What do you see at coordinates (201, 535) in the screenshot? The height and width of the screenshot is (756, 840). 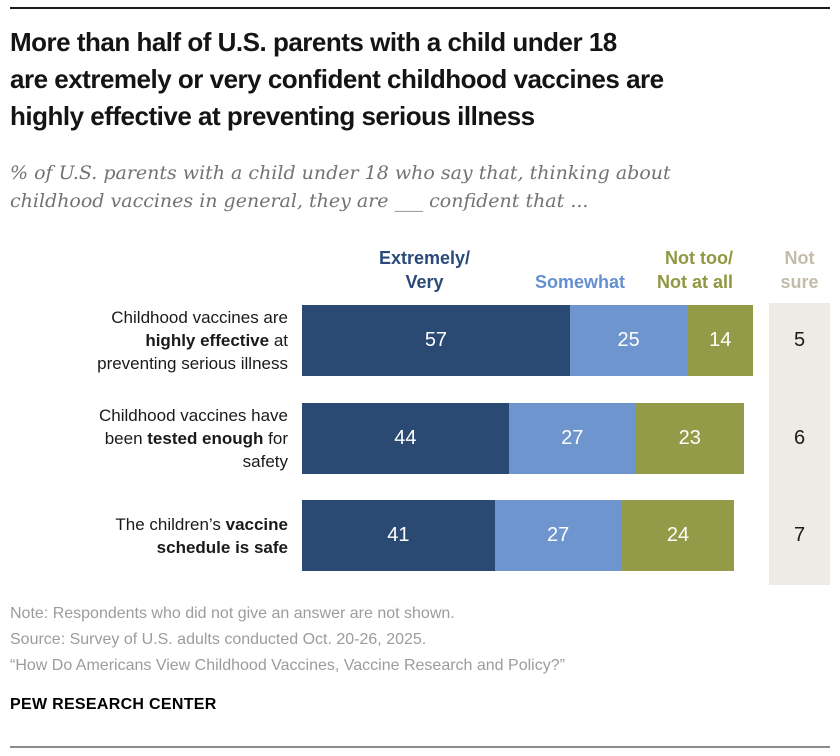 I see `bar-row-label: The children’s vaccine schedule is safe` at bounding box center [201, 535].